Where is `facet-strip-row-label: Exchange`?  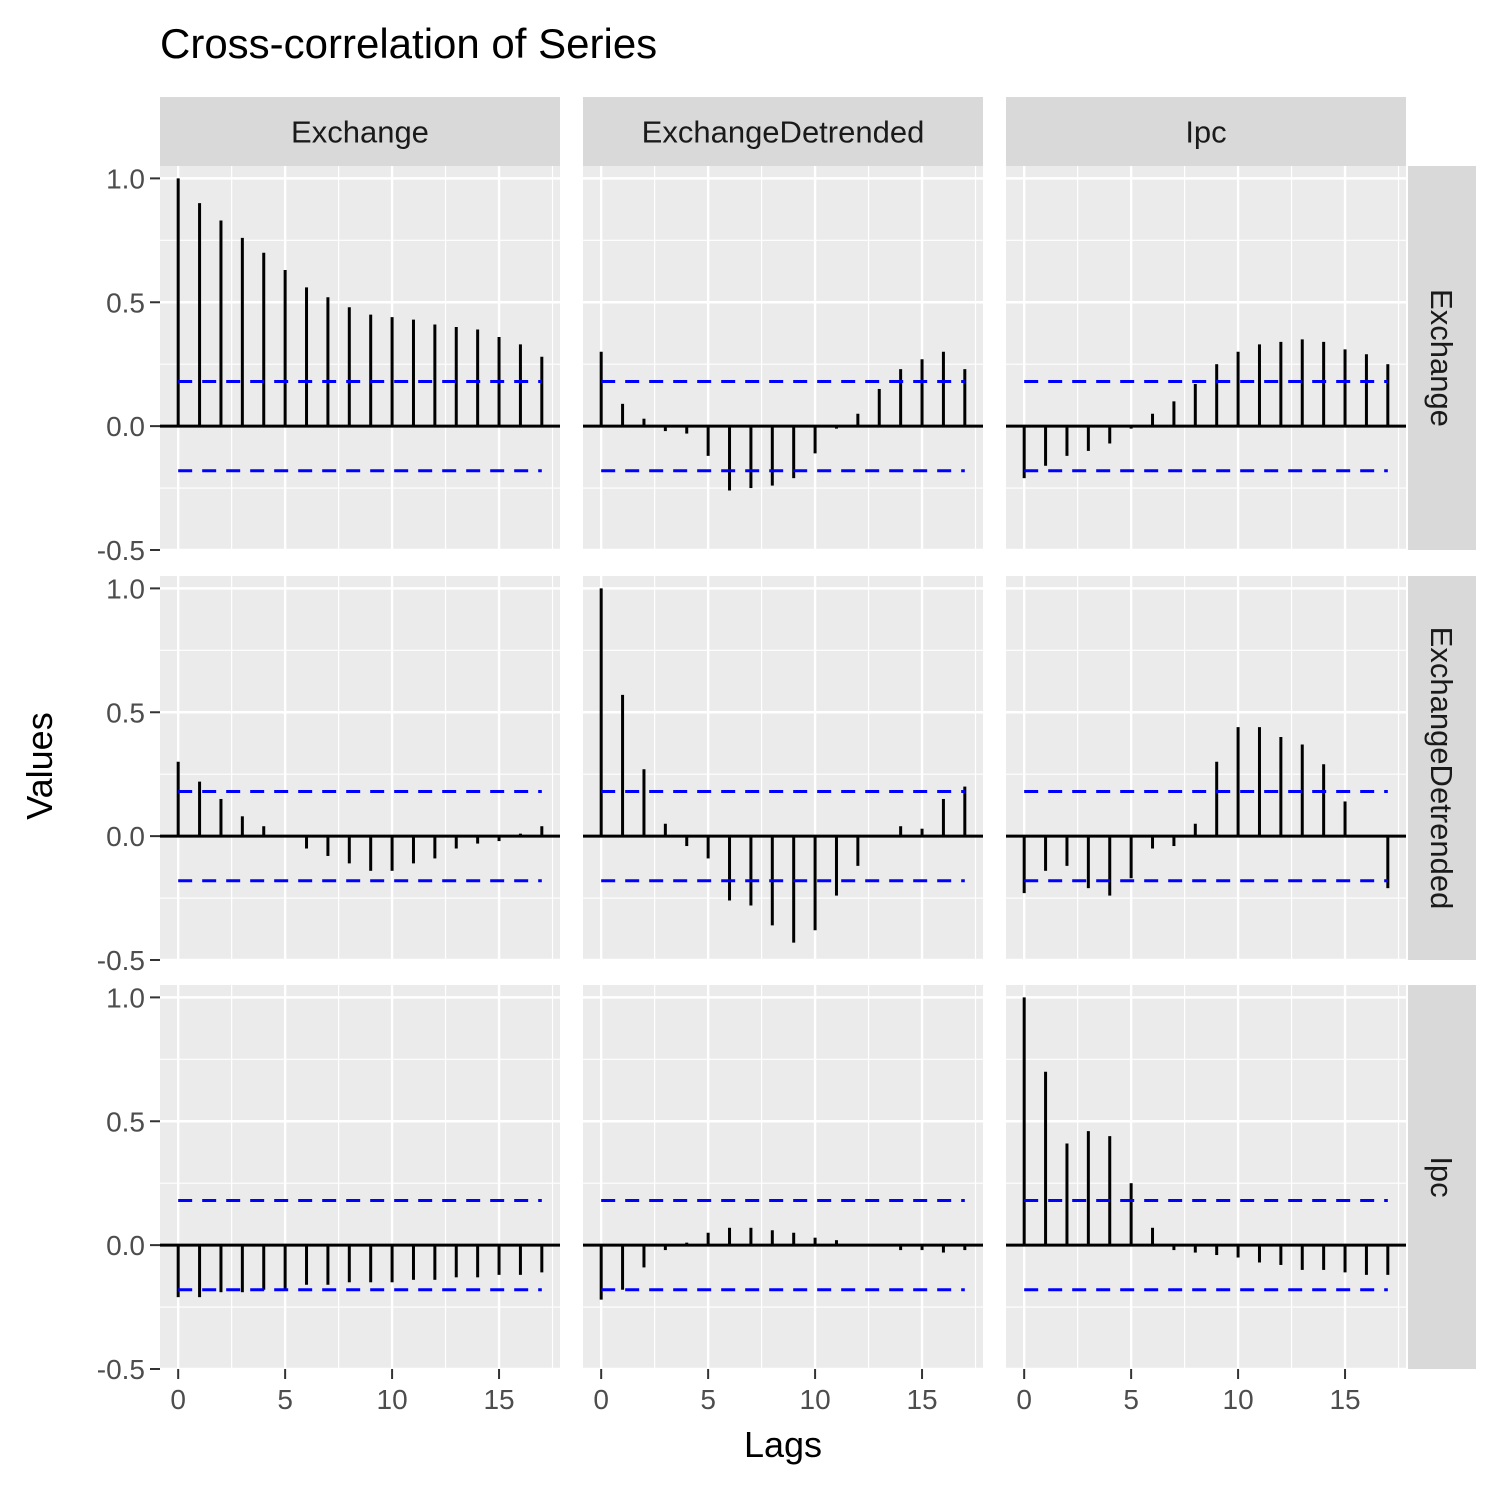
facet-strip-row-label: Exchange is located at coordinates (1441, 358).